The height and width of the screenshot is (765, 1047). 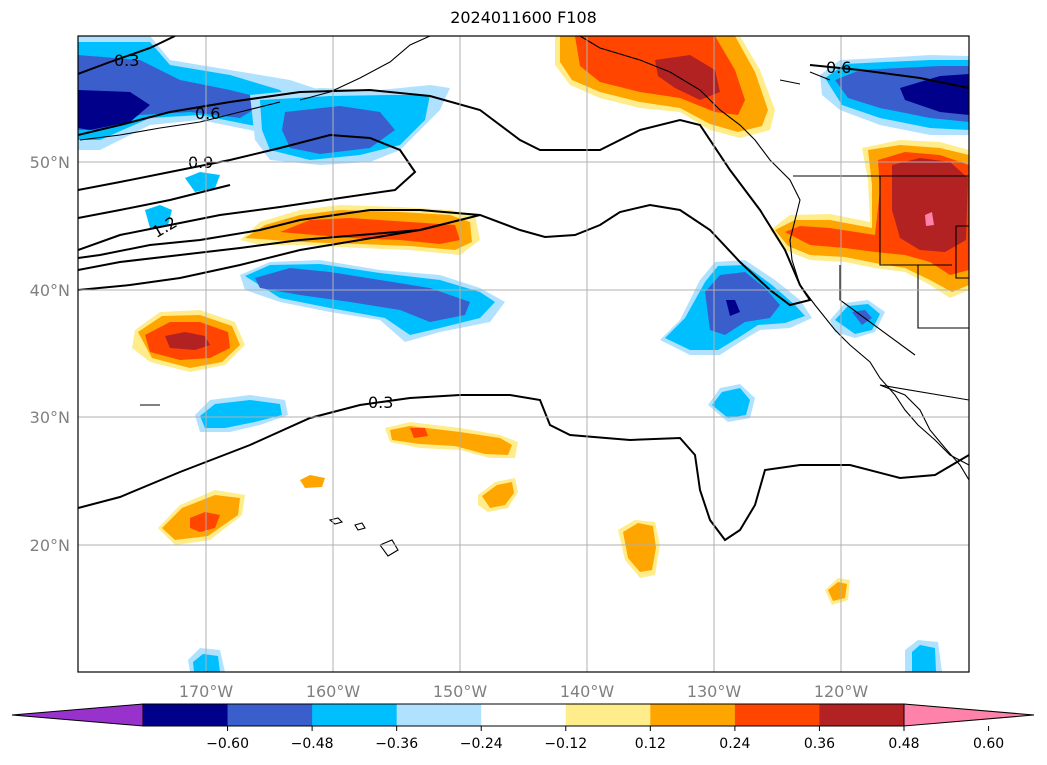 What do you see at coordinates (50, 162) in the screenshot?
I see `lat-label-50n: 50°N` at bounding box center [50, 162].